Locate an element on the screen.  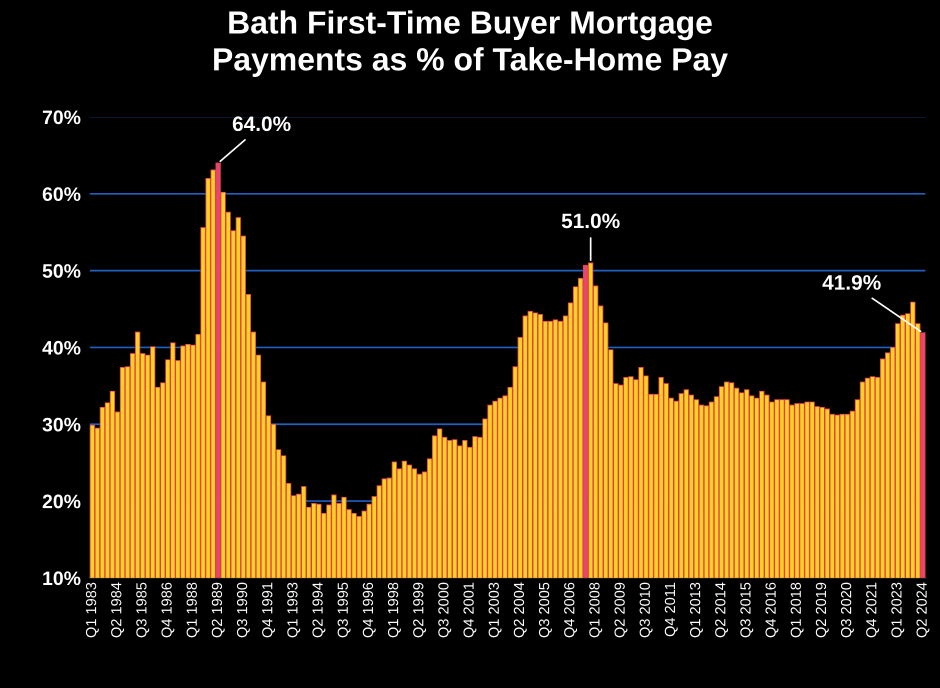
x-tick-label: Q4 2006 is located at coordinates (571, 610).